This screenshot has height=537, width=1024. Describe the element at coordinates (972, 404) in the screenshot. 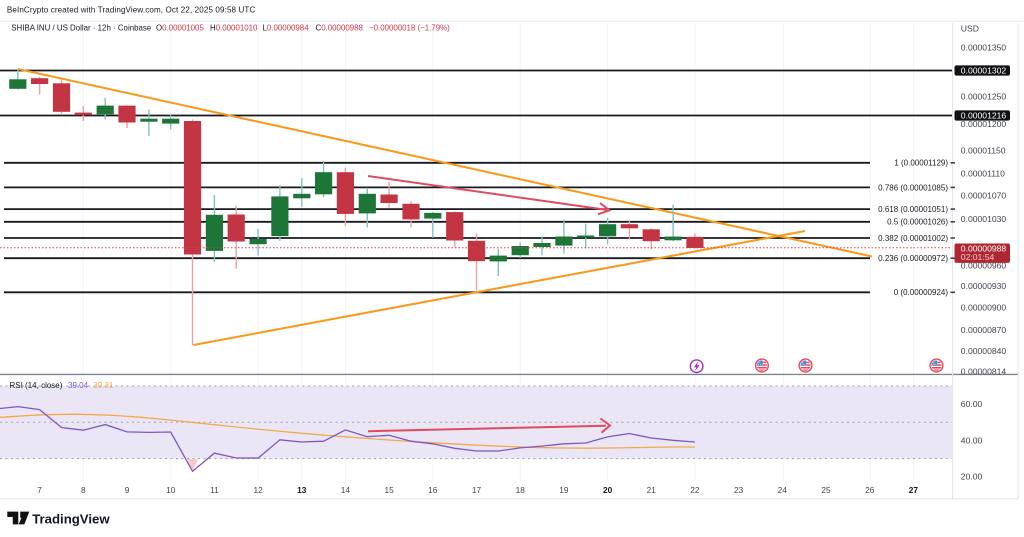

I see `svg-text: 60.00` at that location.